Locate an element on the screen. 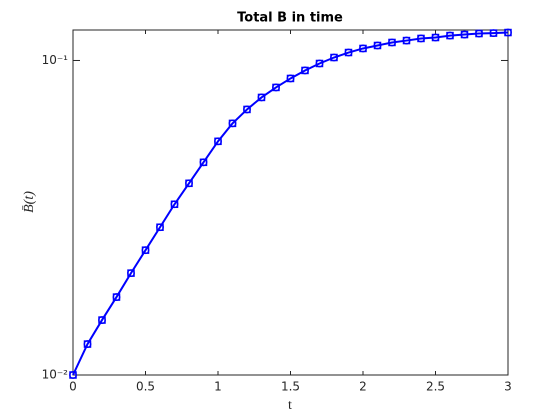 This screenshot has width=560, height=420. x-tick-label: 1.5 is located at coordinates (290, 387).